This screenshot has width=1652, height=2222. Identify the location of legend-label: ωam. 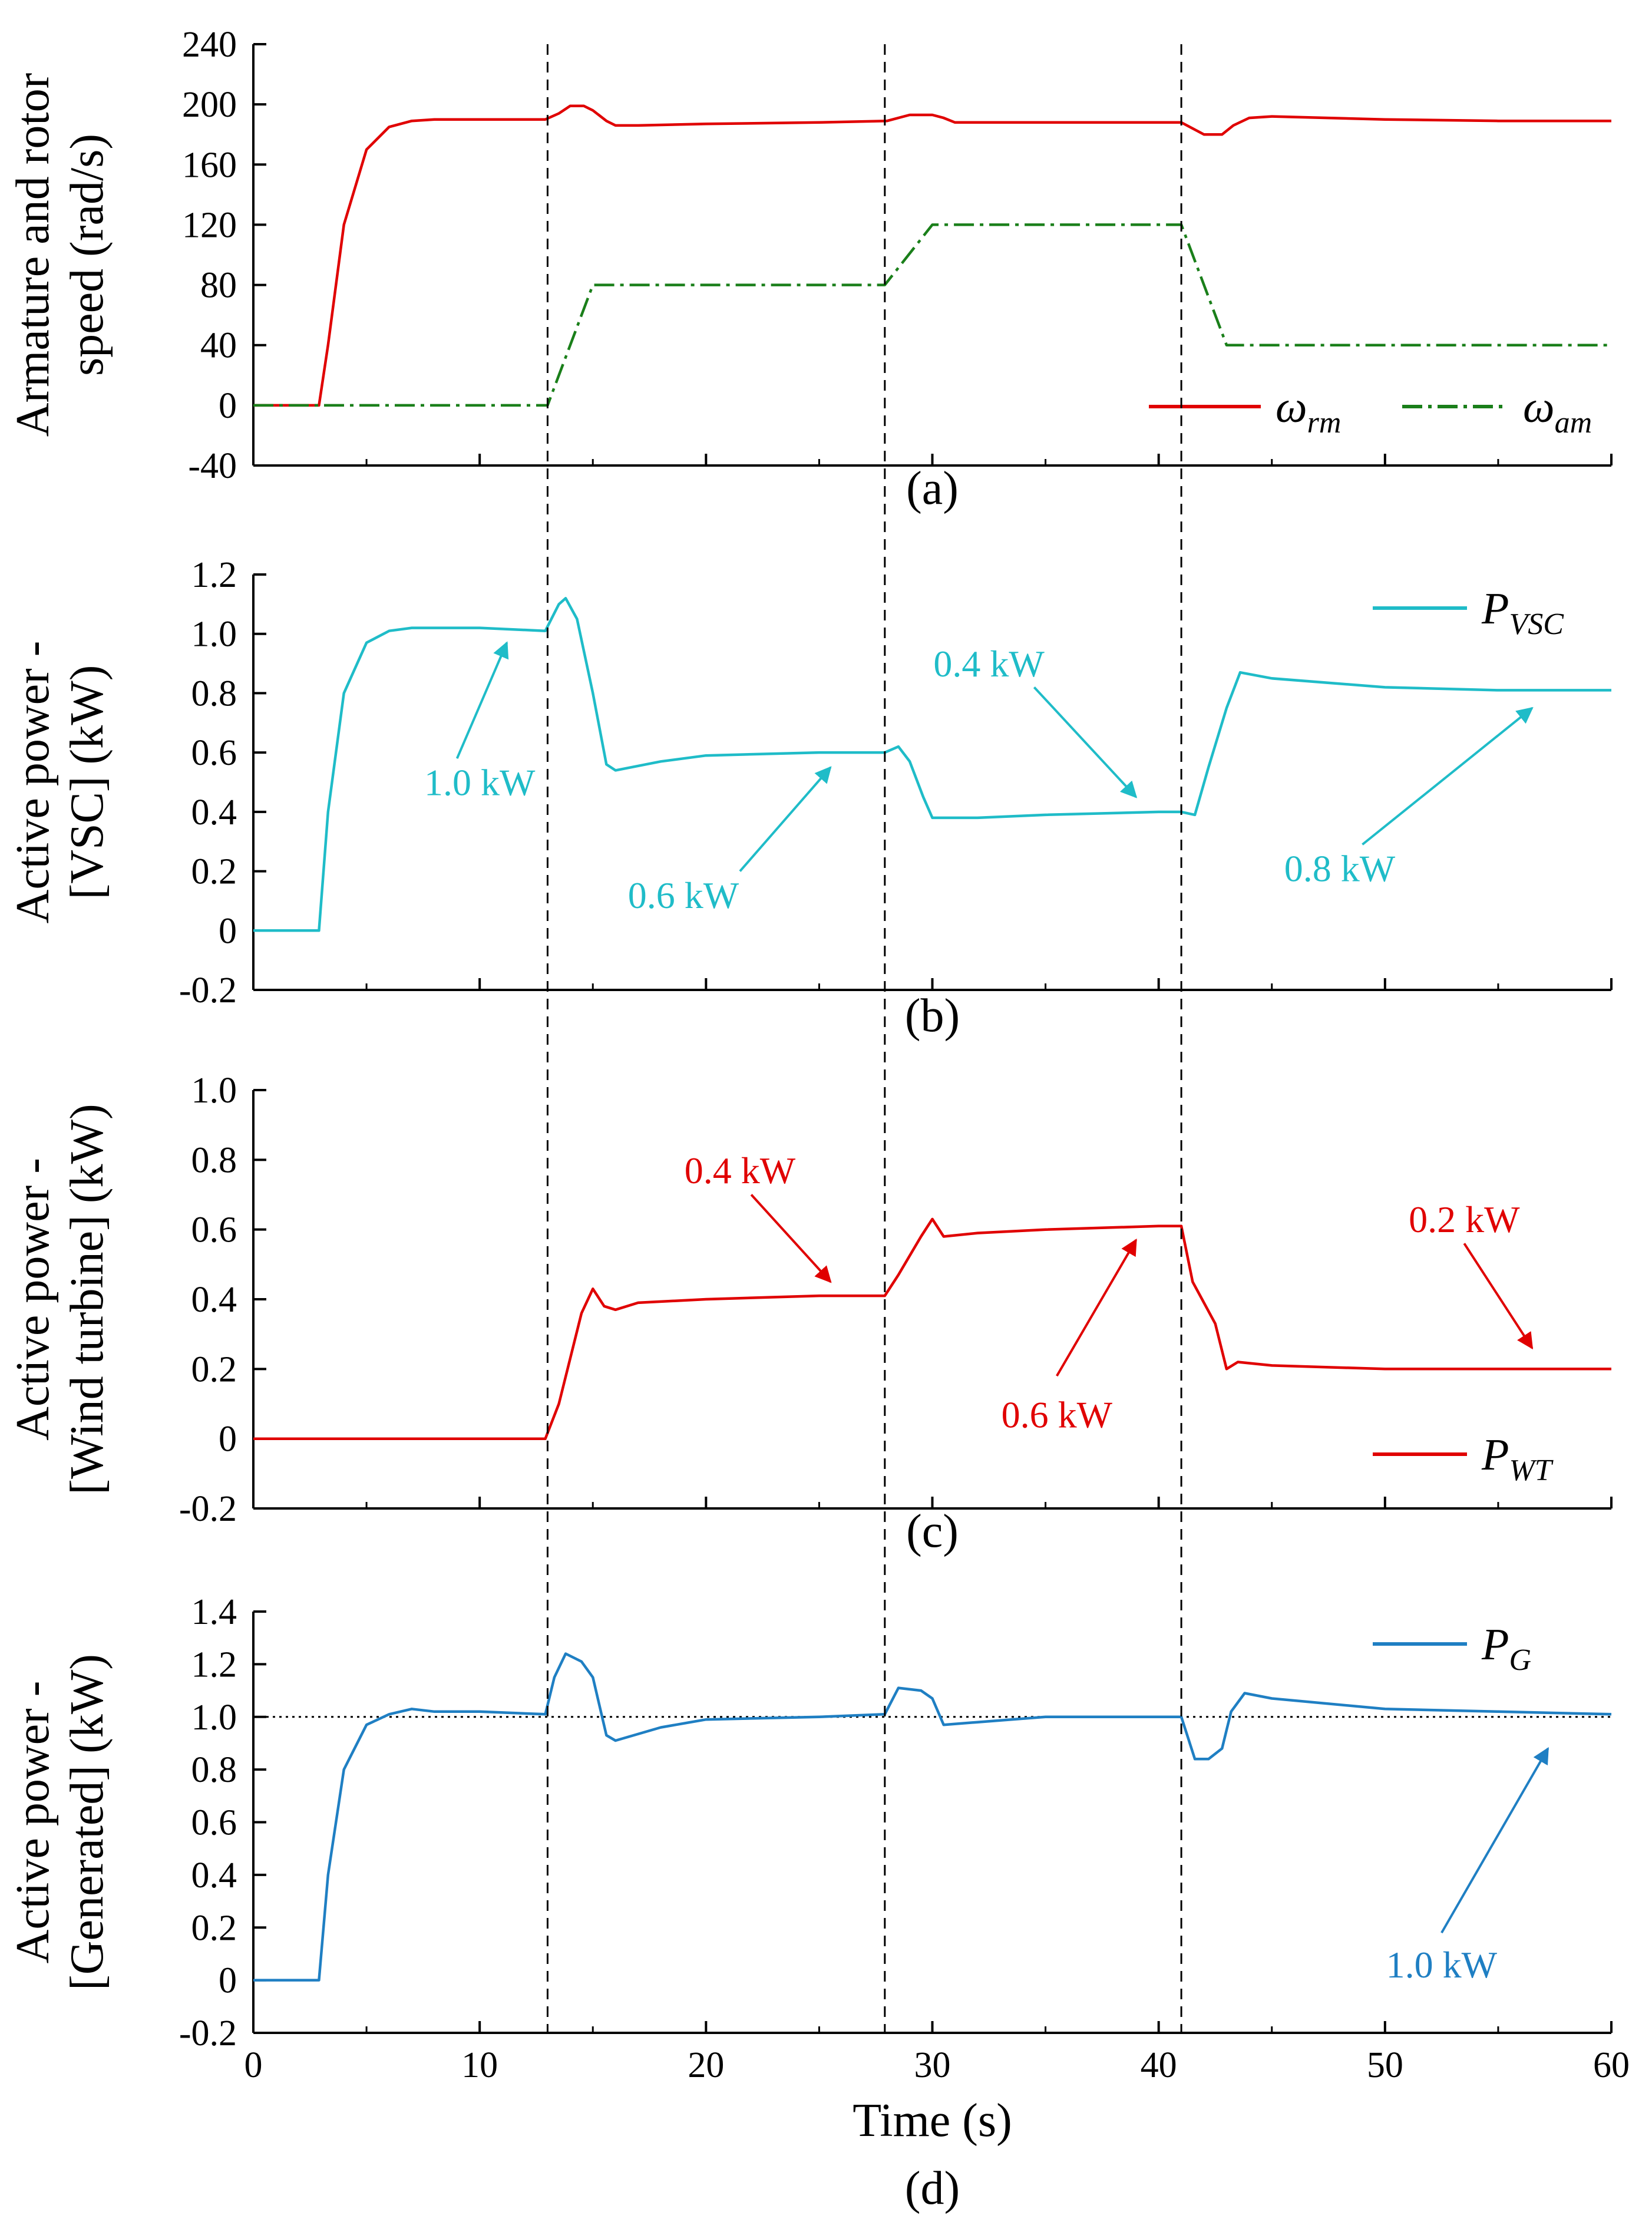
(1557, 411).